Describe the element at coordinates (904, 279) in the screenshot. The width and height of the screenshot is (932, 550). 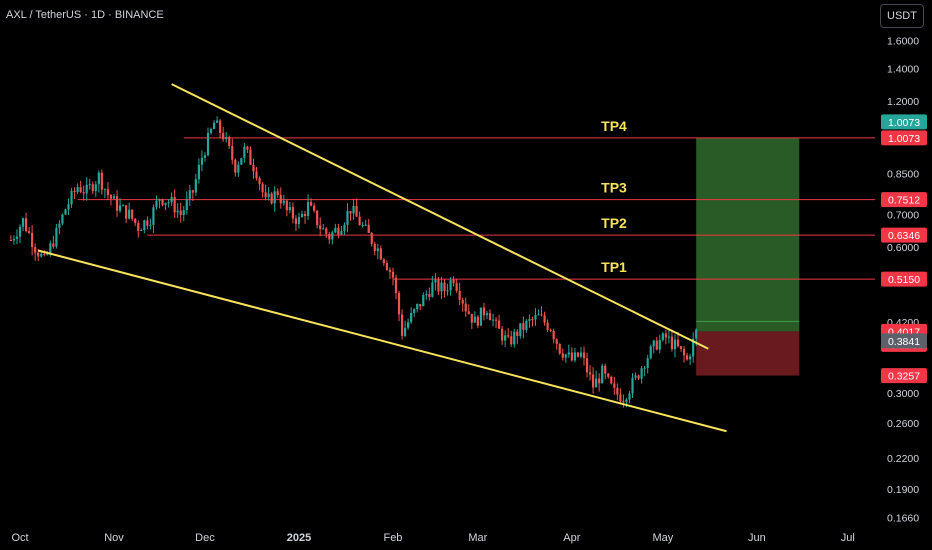
I see `tp1-badge: 0.5150` at that location.